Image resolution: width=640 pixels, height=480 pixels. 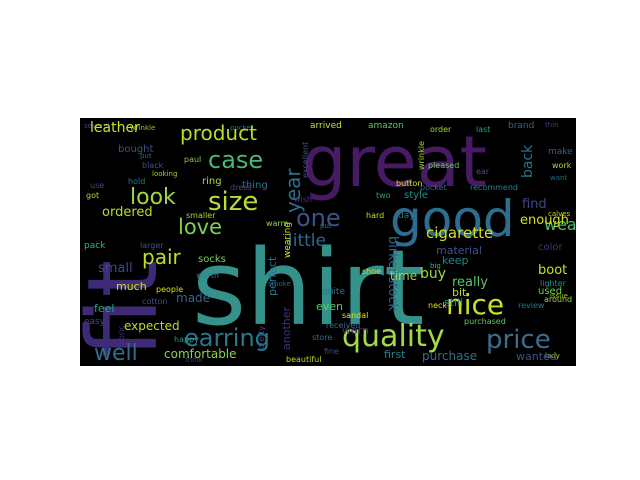 What do you see at coordinates (293, 190) in the screenshot?
I see `word-year: year` at bounding box center [293, 190].